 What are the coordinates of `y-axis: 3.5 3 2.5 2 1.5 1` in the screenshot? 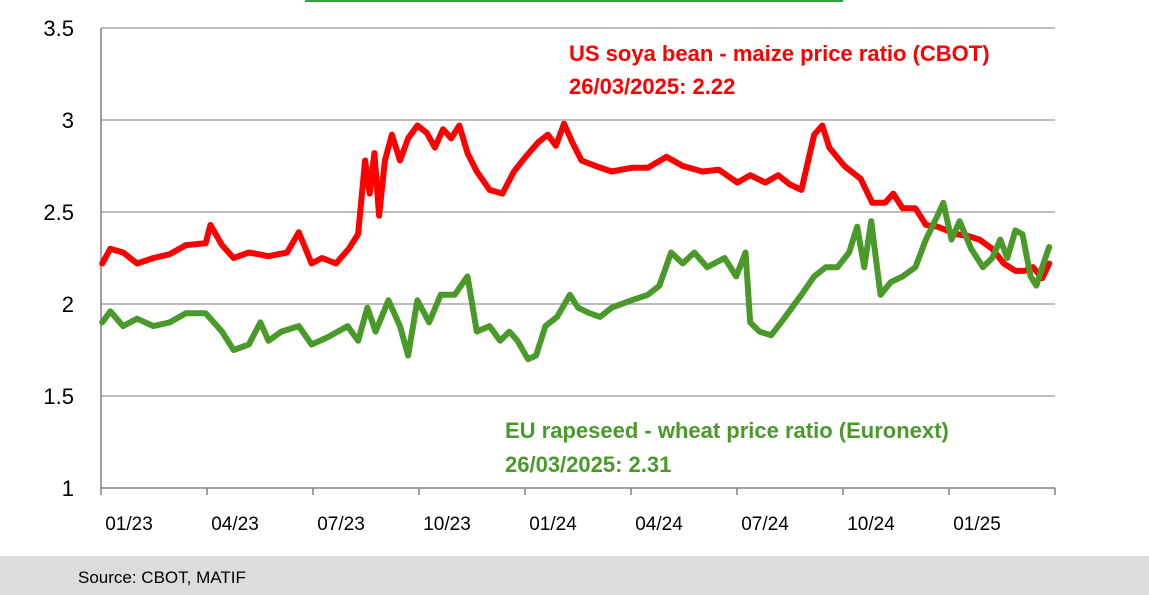 It's located at (72, 258).